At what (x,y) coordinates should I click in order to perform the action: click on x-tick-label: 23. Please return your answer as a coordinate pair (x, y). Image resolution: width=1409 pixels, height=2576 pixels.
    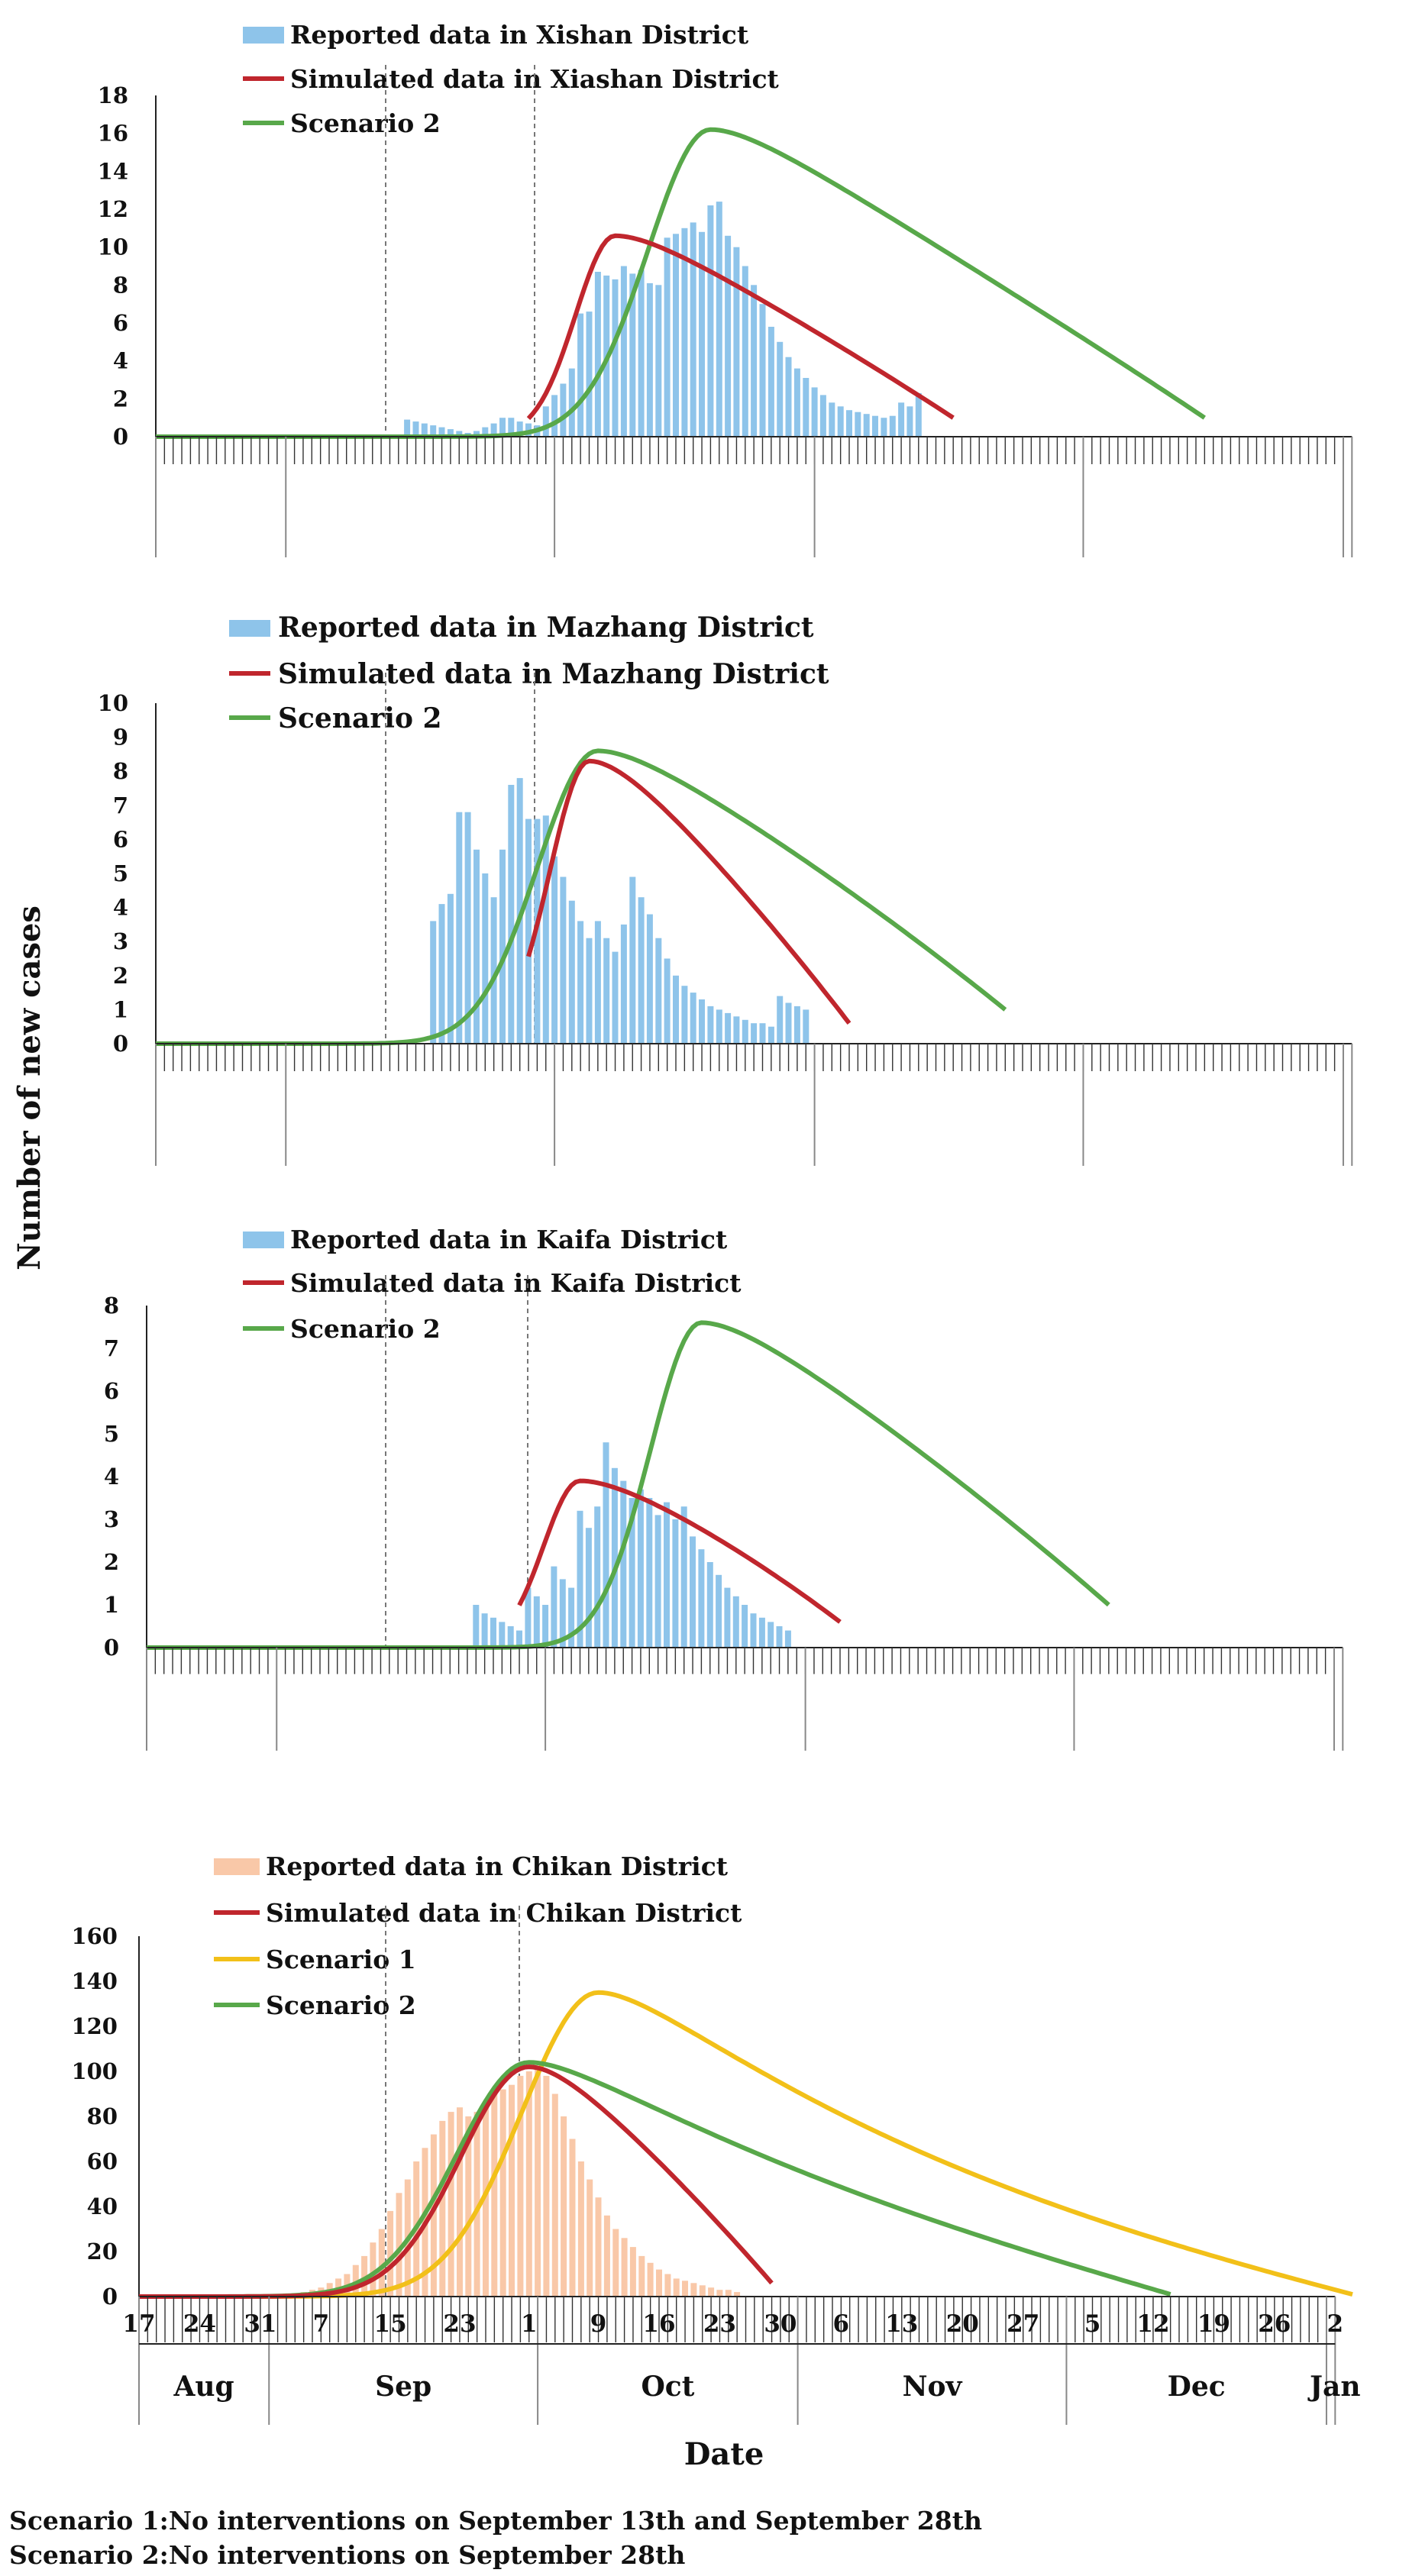
    Looking at the image, I should click on (459, 2324).